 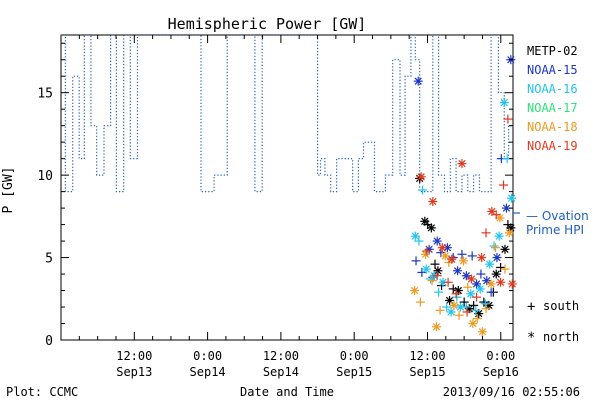 I want to click on chart-title: Hemispheric Power [GW], so click(x=267, y=24).